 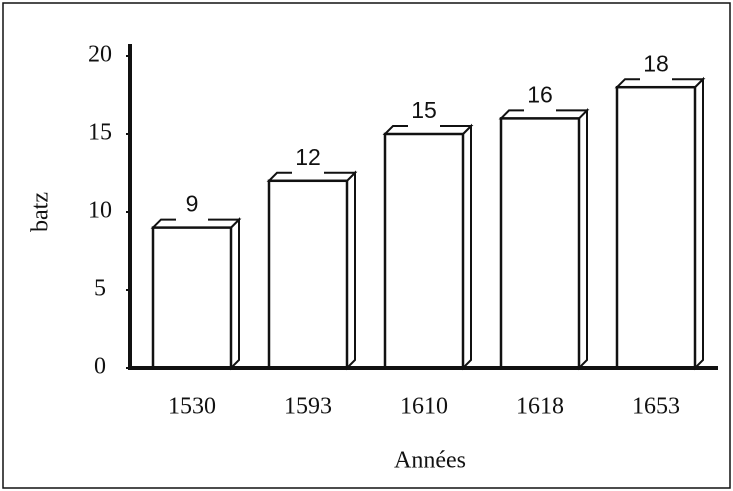 What do you see at coordinates (308, 157) in the screenshot?
I see `value-label: 12` at bounding box center [308, 157].